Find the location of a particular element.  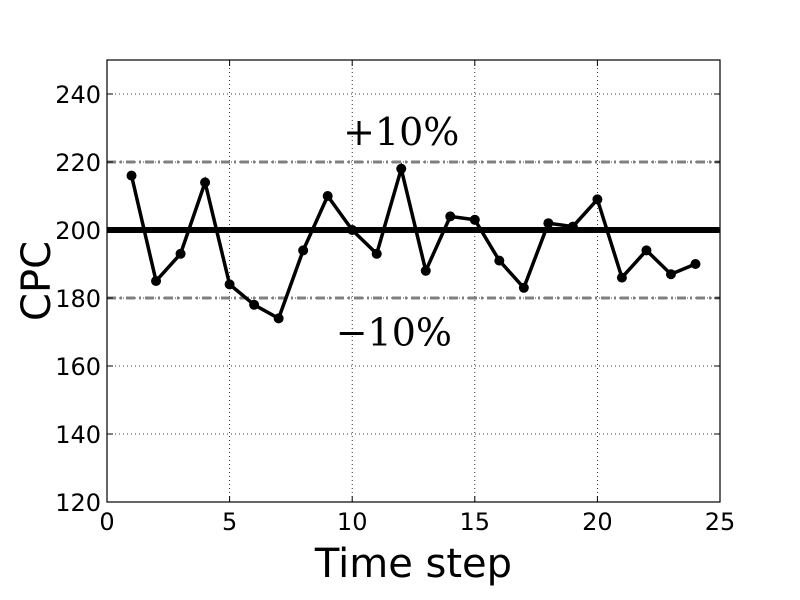

annotations: +10% −10% is located at coordinates (398, 232).